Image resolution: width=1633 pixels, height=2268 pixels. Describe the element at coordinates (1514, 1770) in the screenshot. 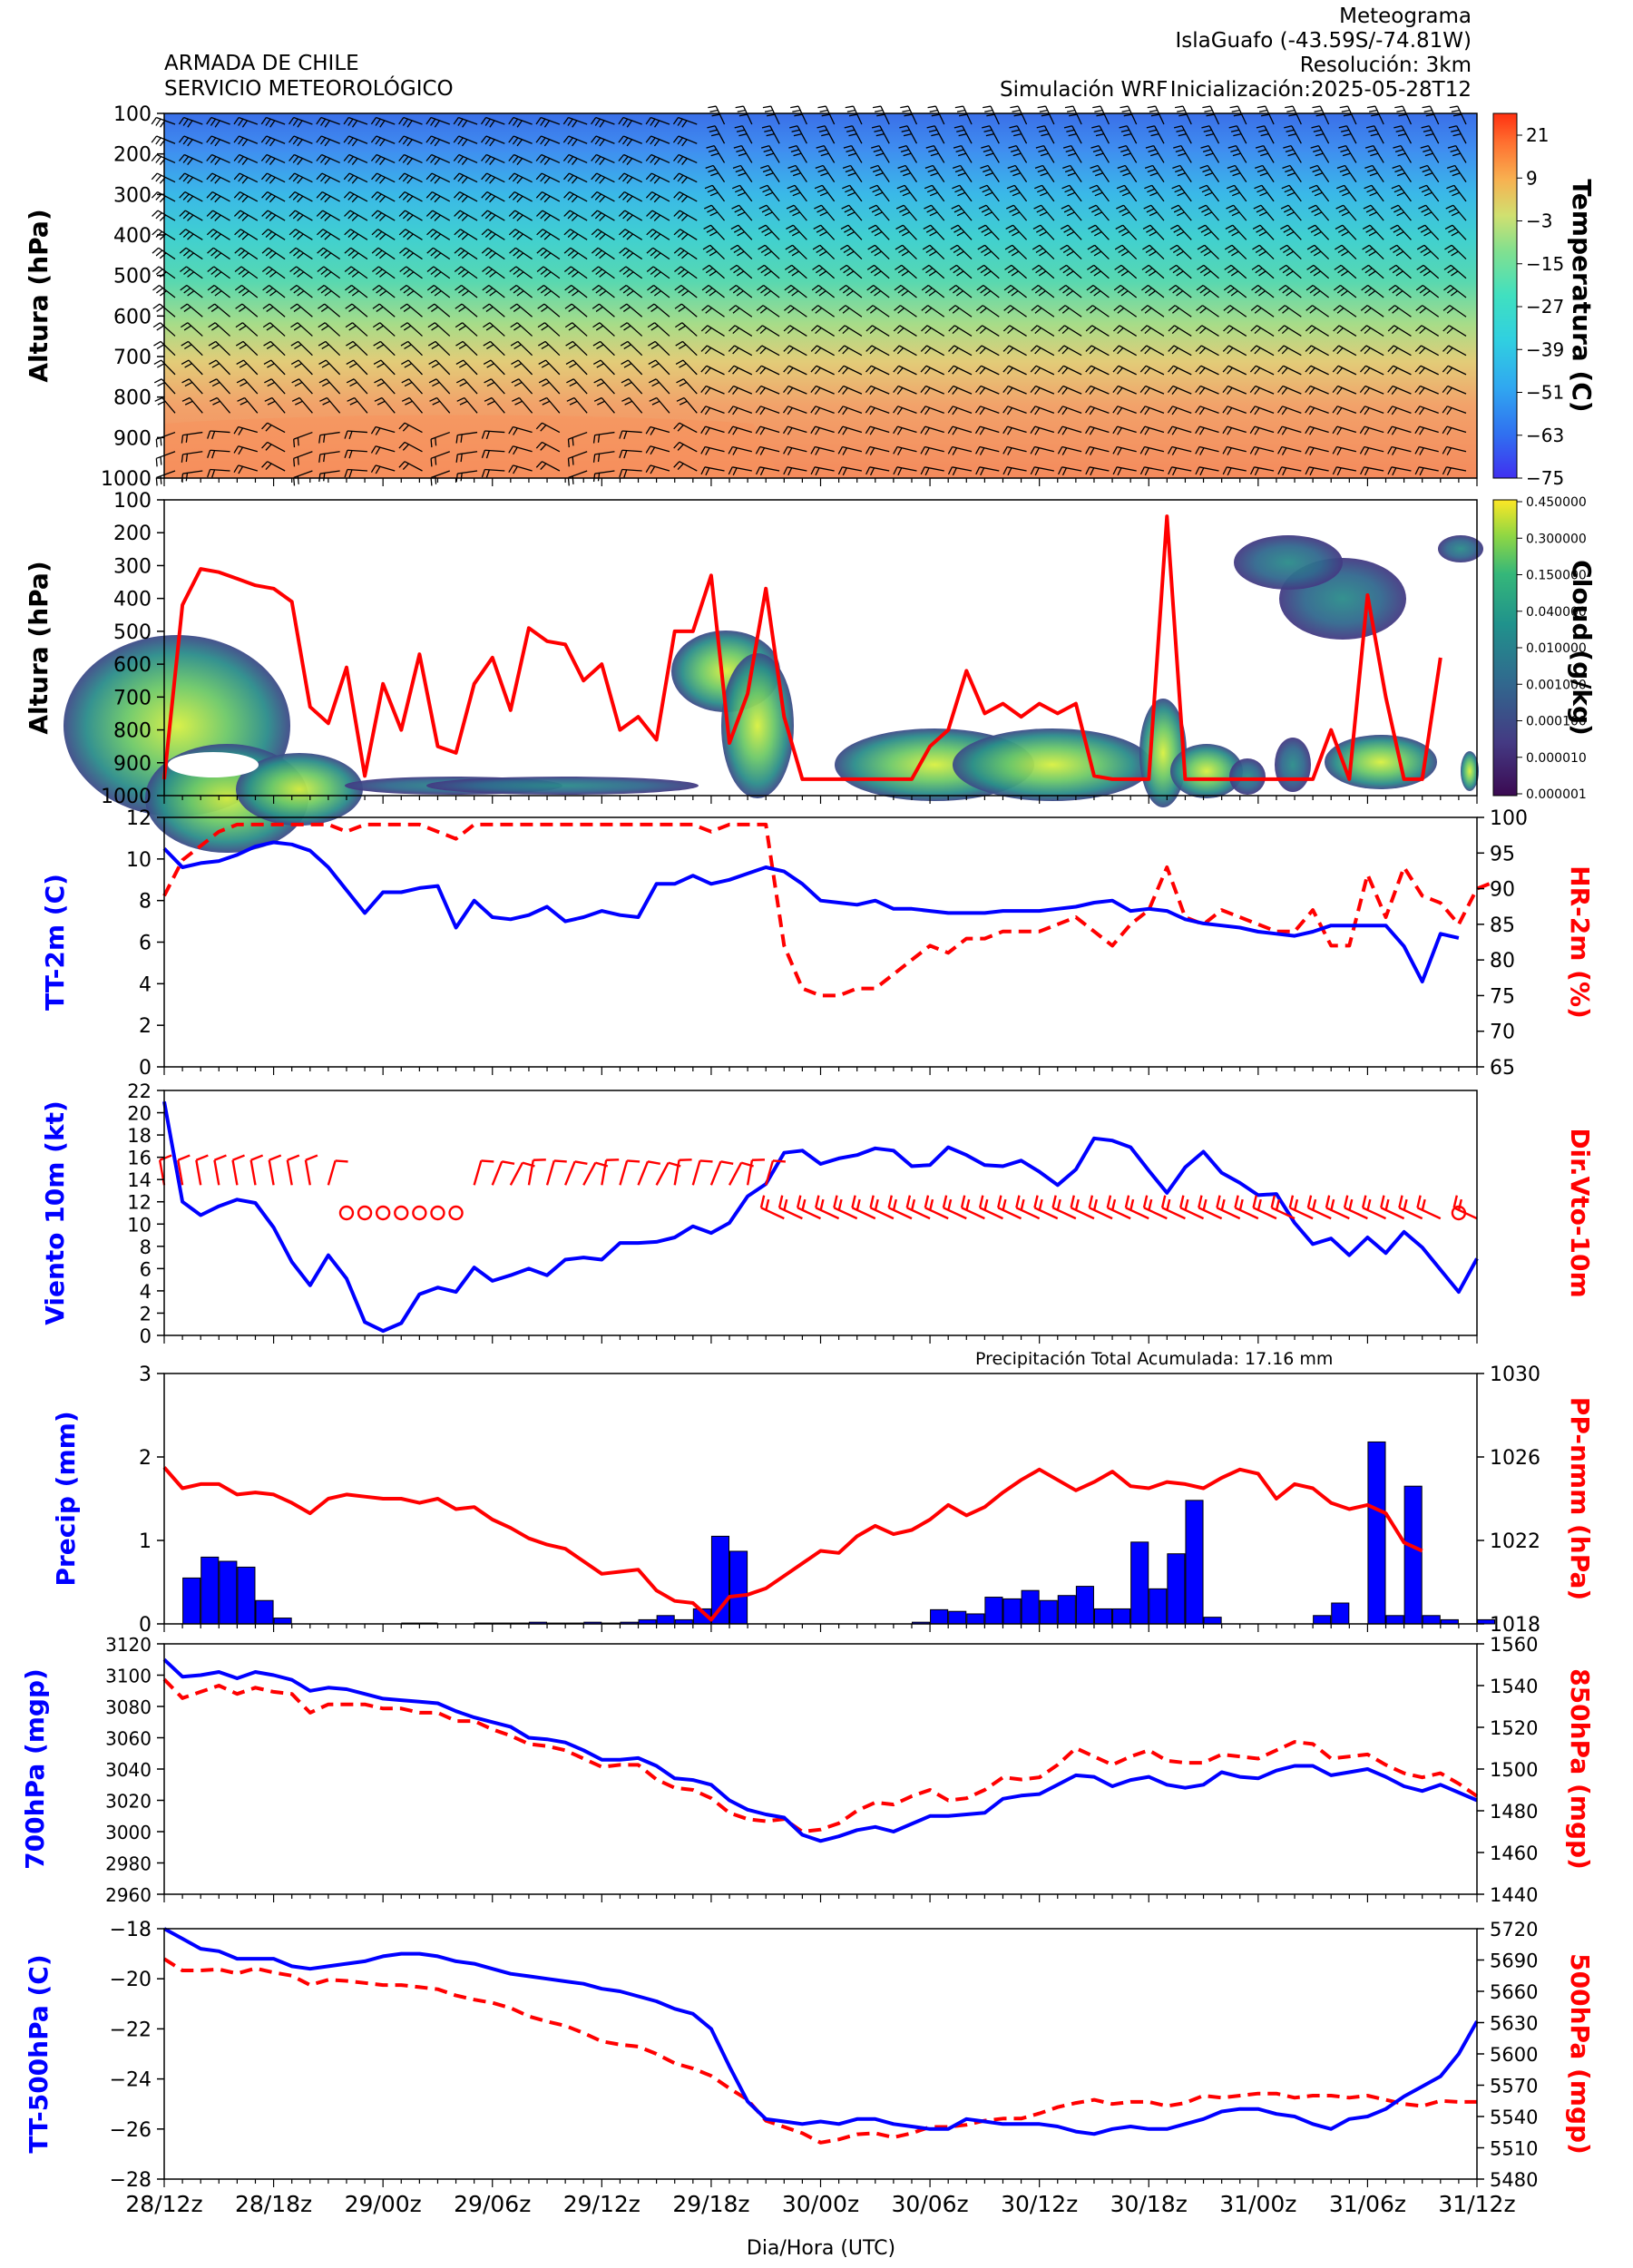

I see `y2-tick-label: 1500` at that location.